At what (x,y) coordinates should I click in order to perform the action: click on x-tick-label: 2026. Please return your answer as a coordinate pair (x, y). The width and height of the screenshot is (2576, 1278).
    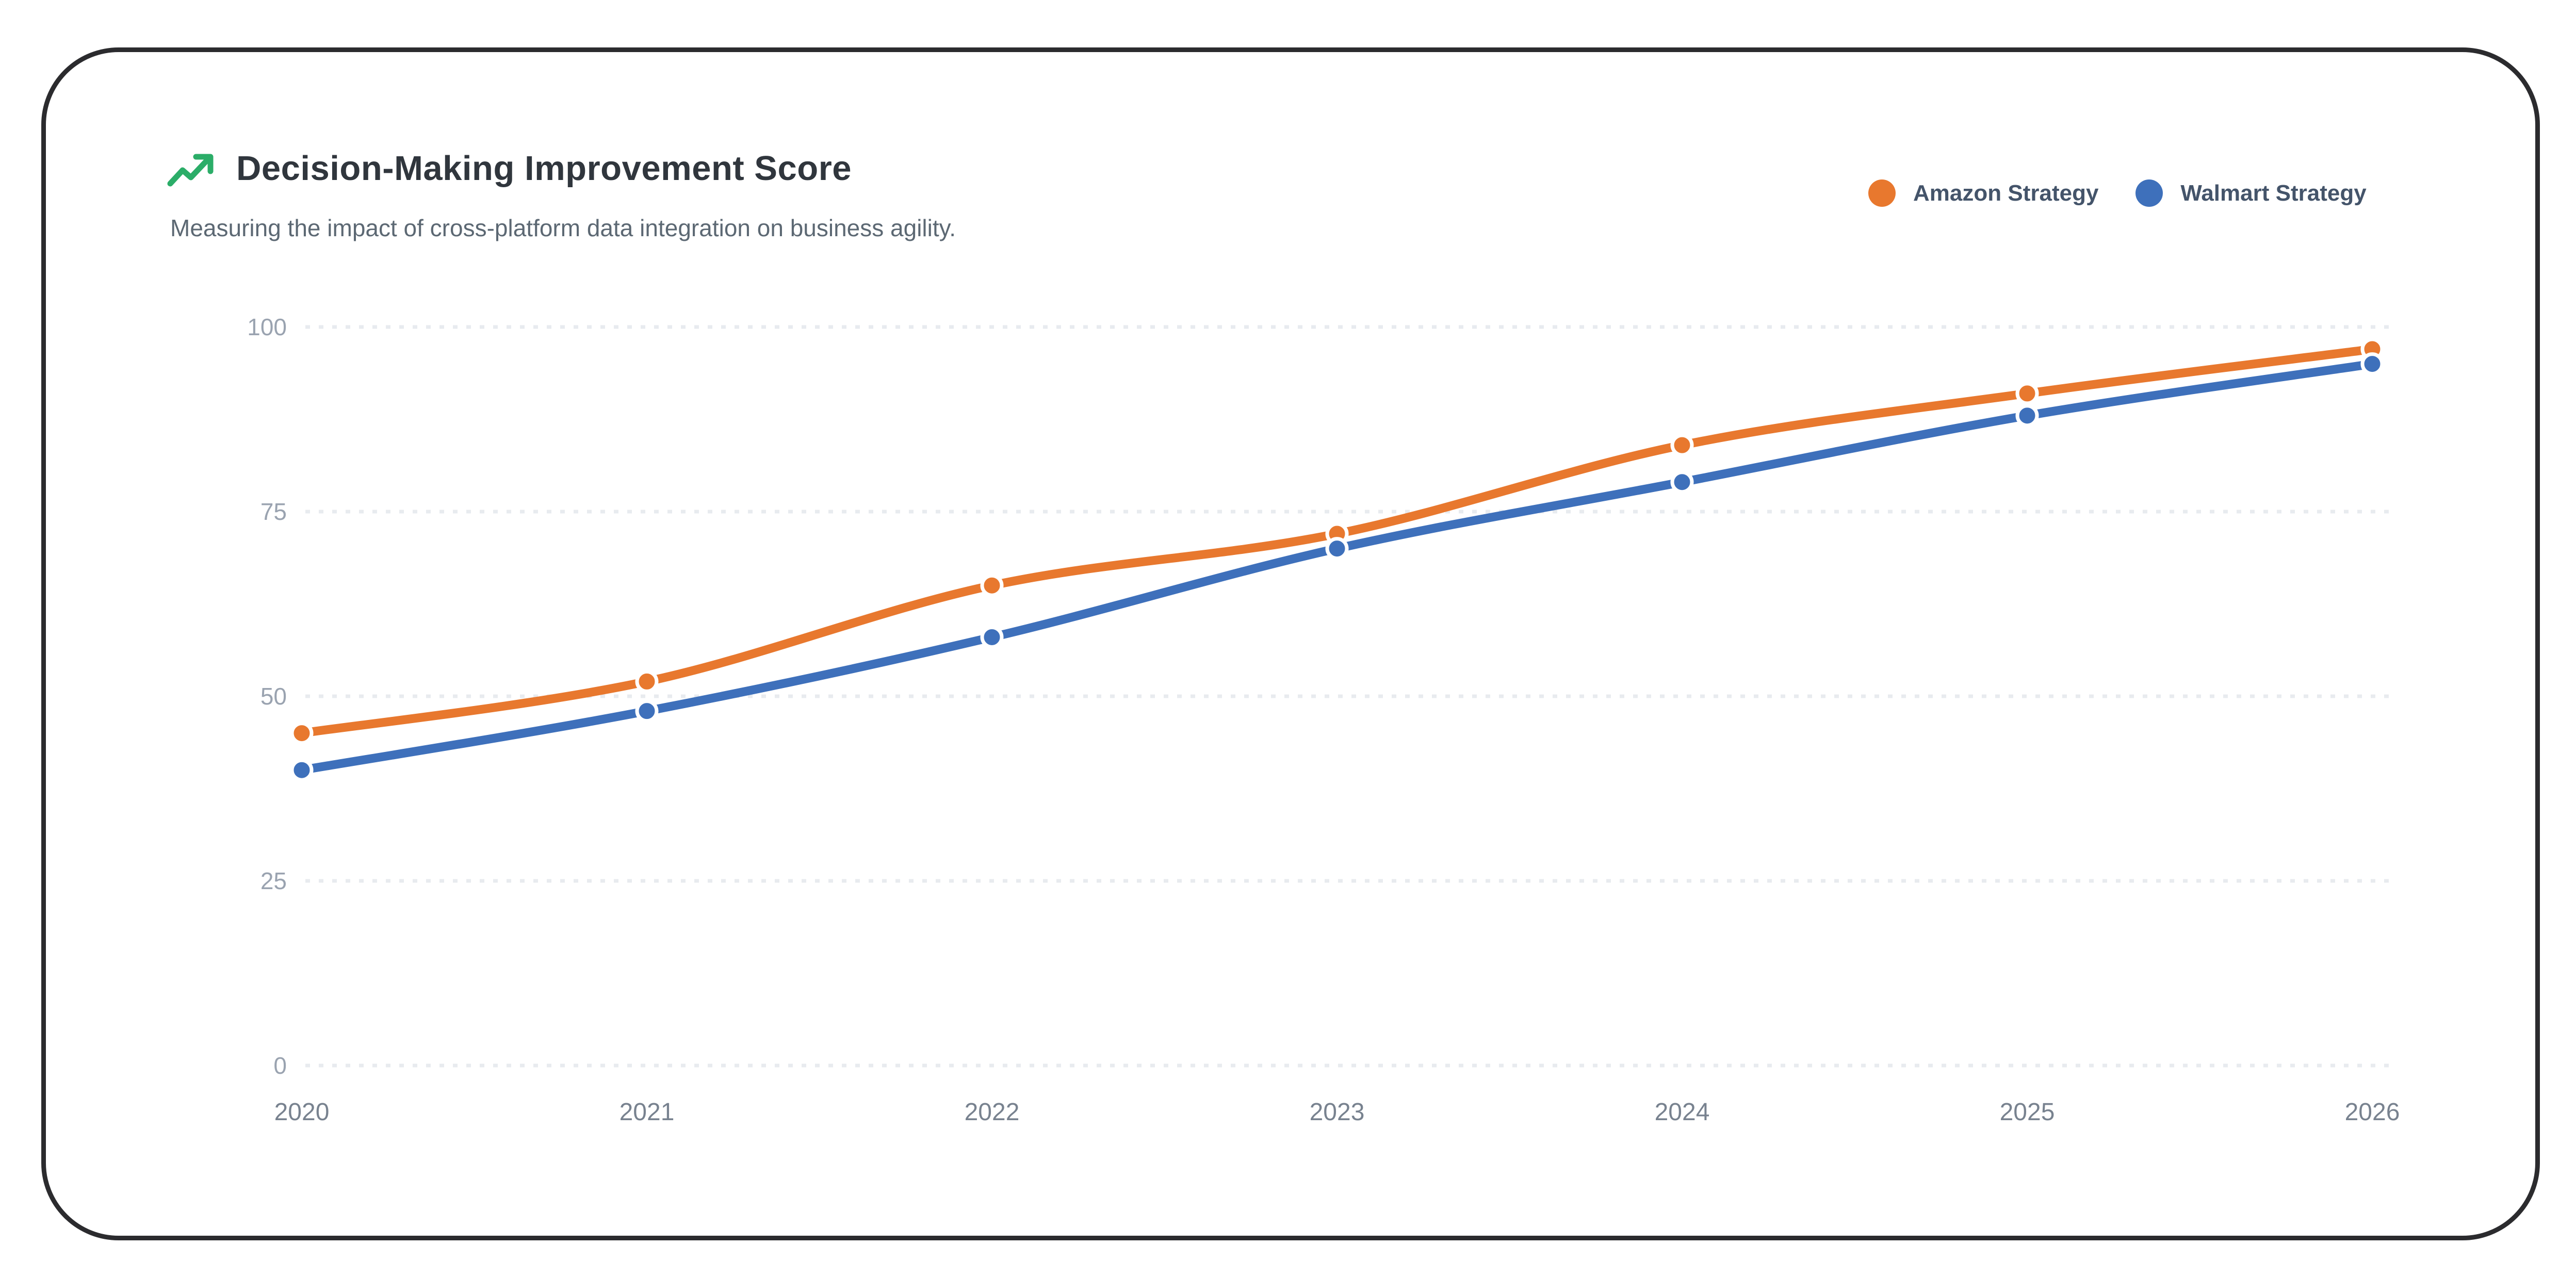
    Looking at the image, I should click on (2373, 1113).